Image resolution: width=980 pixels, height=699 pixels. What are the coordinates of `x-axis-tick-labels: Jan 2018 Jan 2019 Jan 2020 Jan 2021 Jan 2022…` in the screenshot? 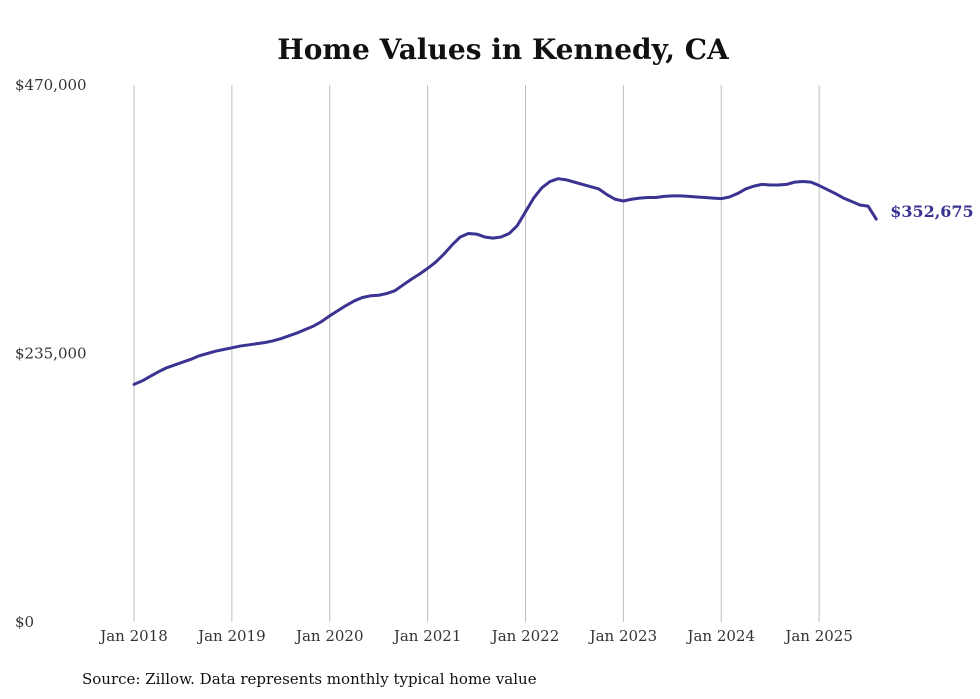 It's located at (475, 636).